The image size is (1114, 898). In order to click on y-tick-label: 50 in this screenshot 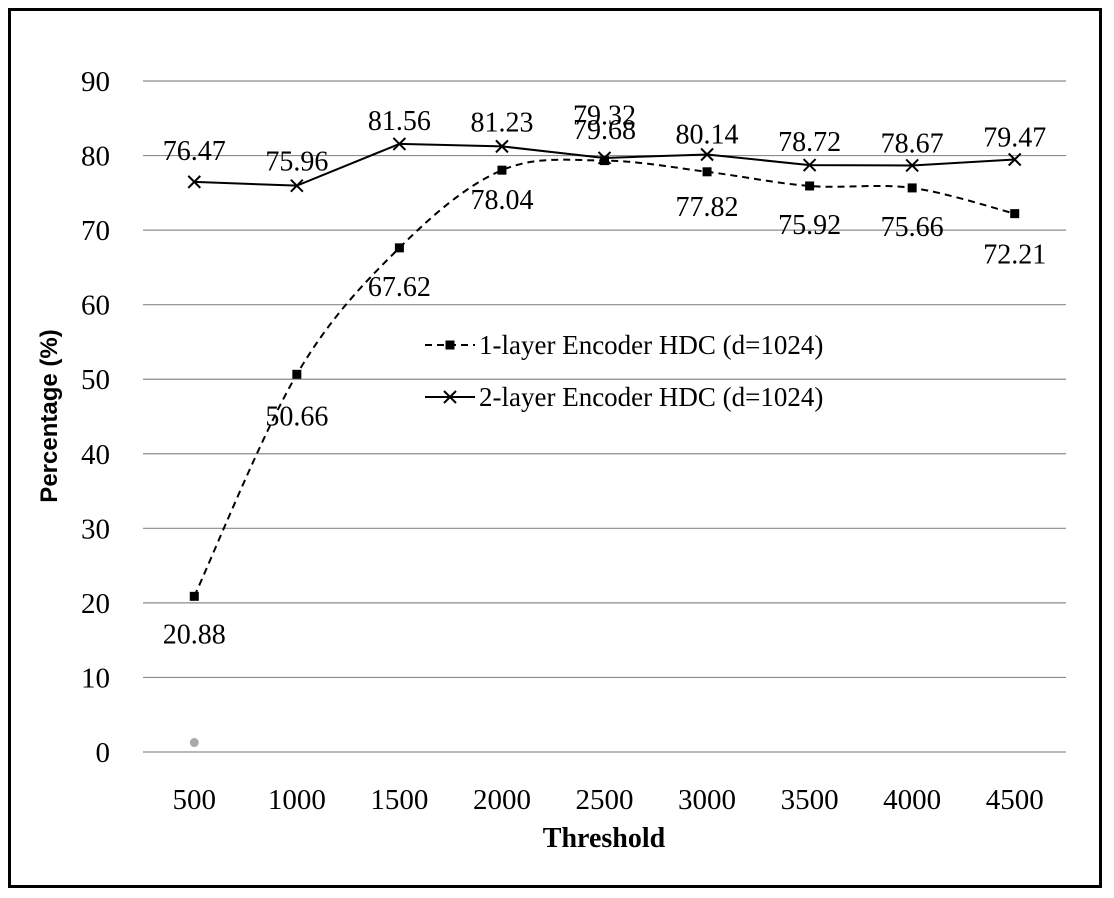, I will do `click(95, 380)`.